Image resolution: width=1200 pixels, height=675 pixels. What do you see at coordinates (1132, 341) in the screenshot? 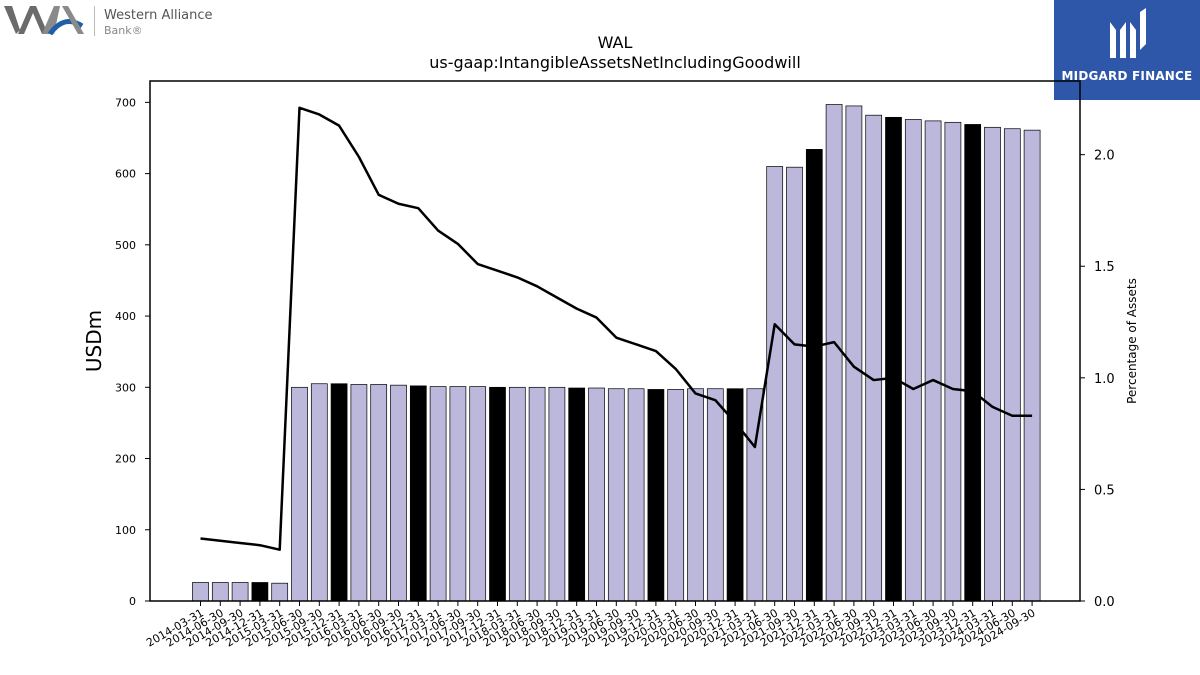
I see `y2-axis-label: Percentage of Assets` at bounding box center [1132, 341].